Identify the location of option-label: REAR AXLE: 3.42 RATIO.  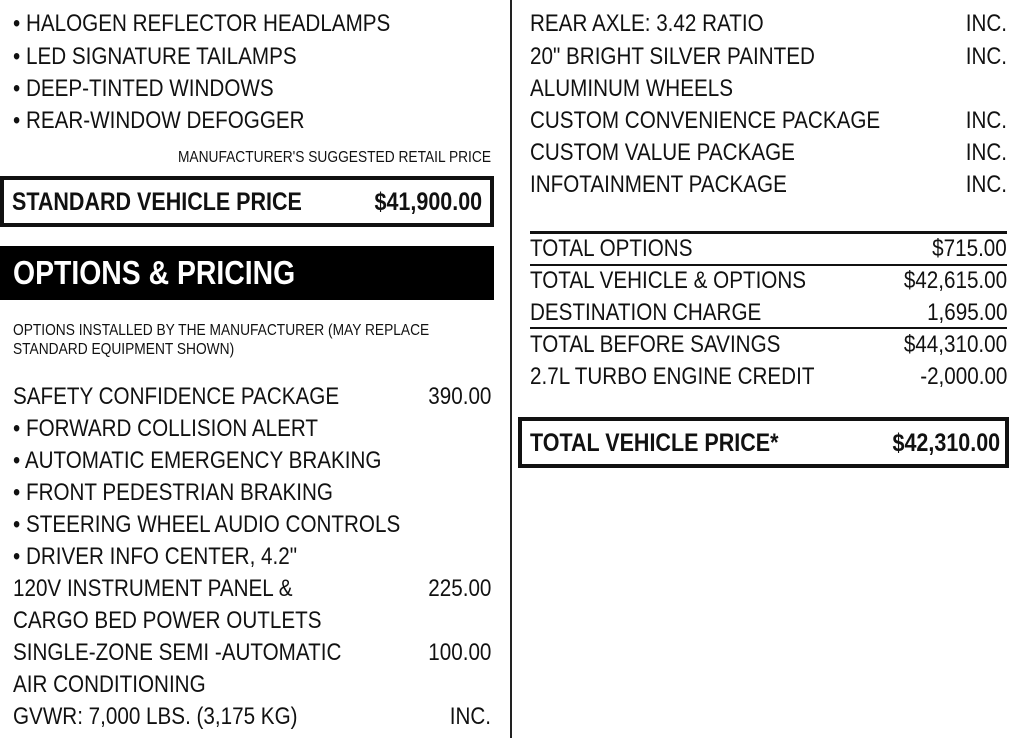
(647, 23).